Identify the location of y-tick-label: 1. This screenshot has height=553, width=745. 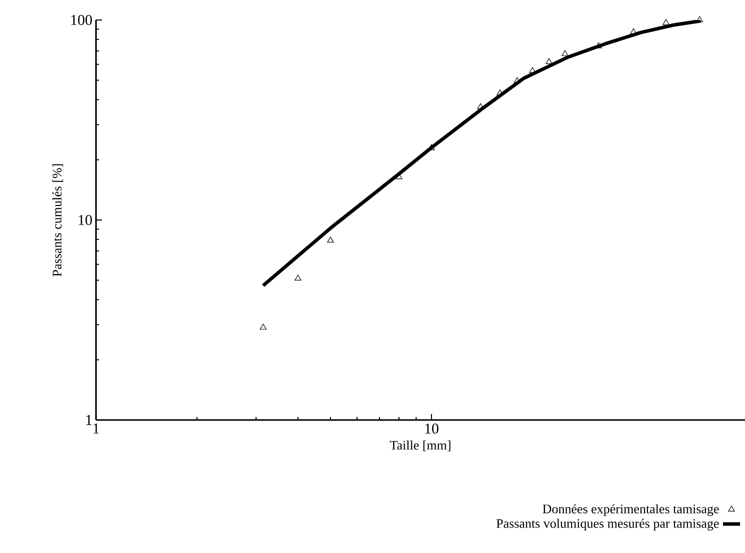
(89, 420).